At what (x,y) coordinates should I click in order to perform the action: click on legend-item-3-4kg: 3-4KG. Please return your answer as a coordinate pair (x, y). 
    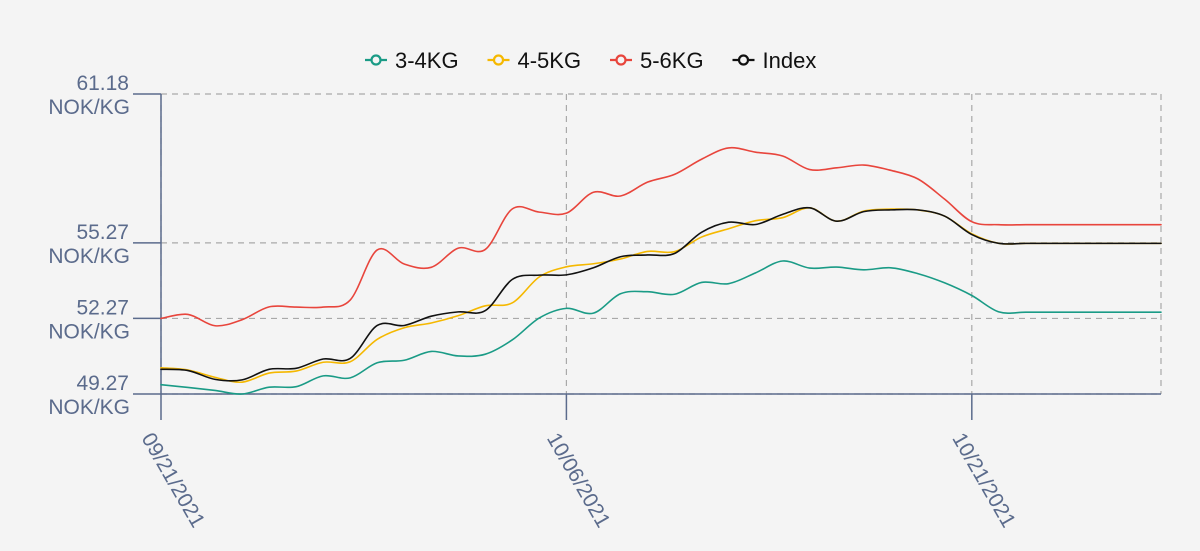
    Looking at the image, I should click on (412, 60).